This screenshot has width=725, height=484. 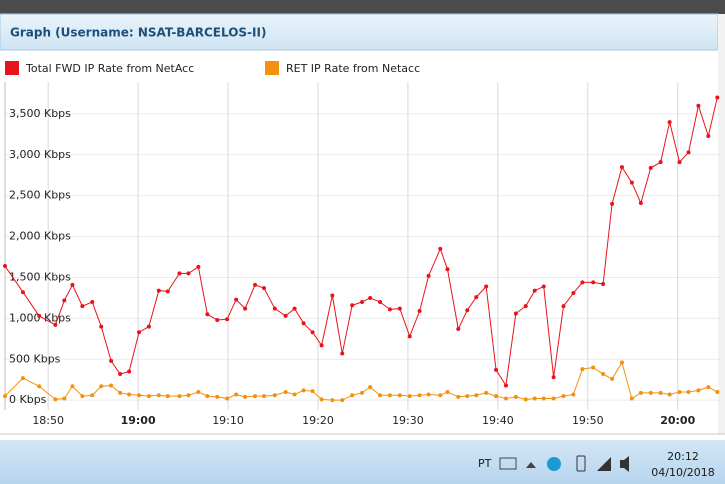 What do you see at coordinates (498, 420) in the screenshot?
I see `x-tick-label: 19:40` at bounding box center [498, 420].